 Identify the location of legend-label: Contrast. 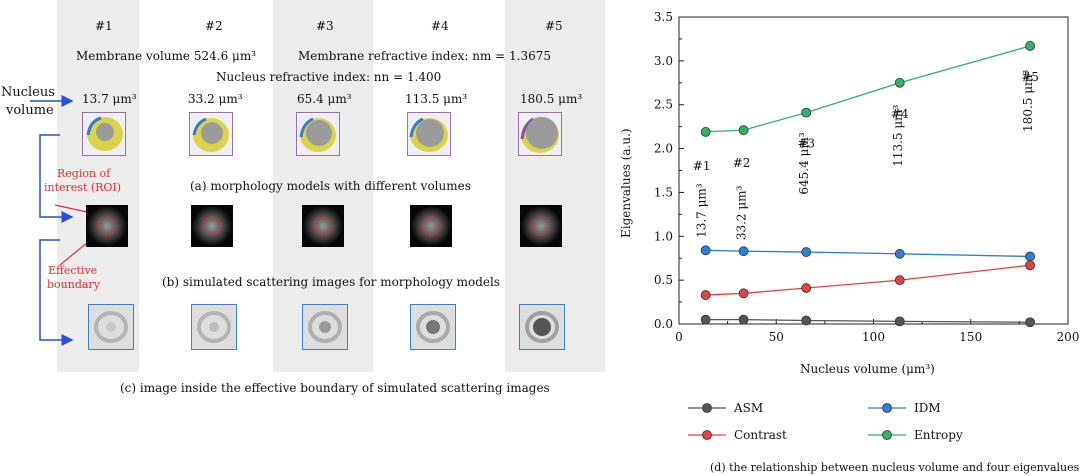
(760, 435).